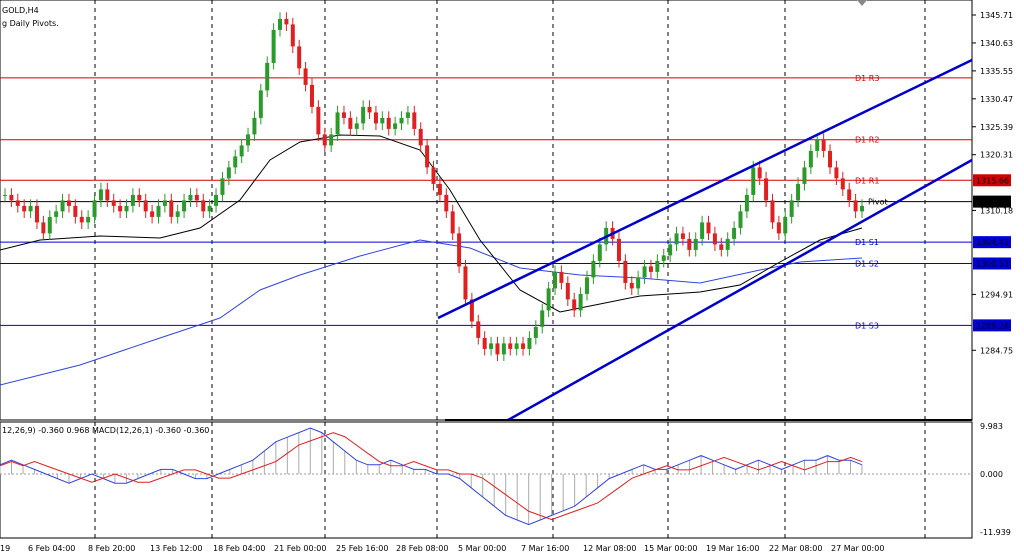 This screenshot has height=554, width=1024. Describe the element at coordinates (996, 99) in the screenshot. I see `price-tick-3: 1330.47` at that location.